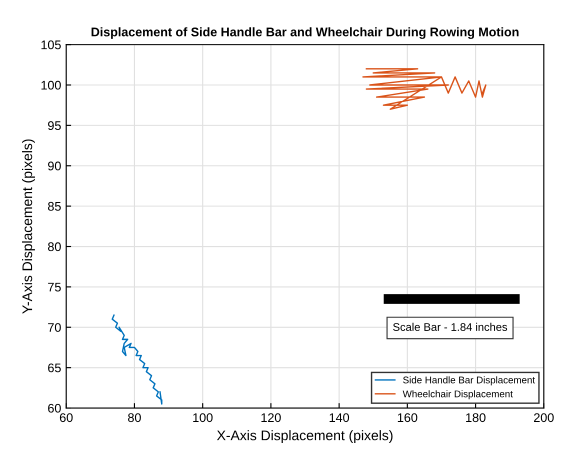  What do you see at coordinates (54, 125) in the screenshot?
I see `y-tick-label: 95` at bounding box center [54, 125].